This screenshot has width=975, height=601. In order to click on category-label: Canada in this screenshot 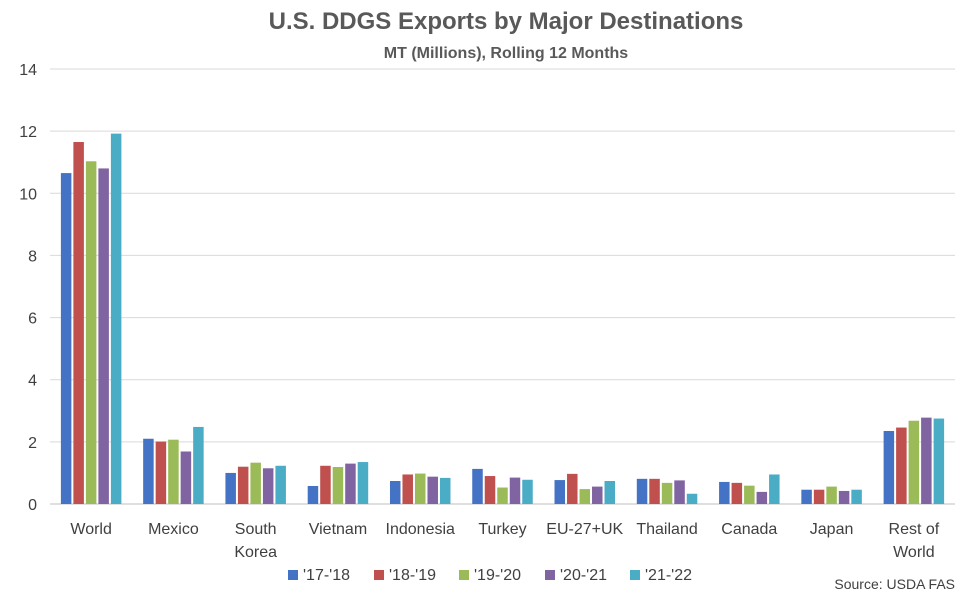, I will do `click(749, 529)`.